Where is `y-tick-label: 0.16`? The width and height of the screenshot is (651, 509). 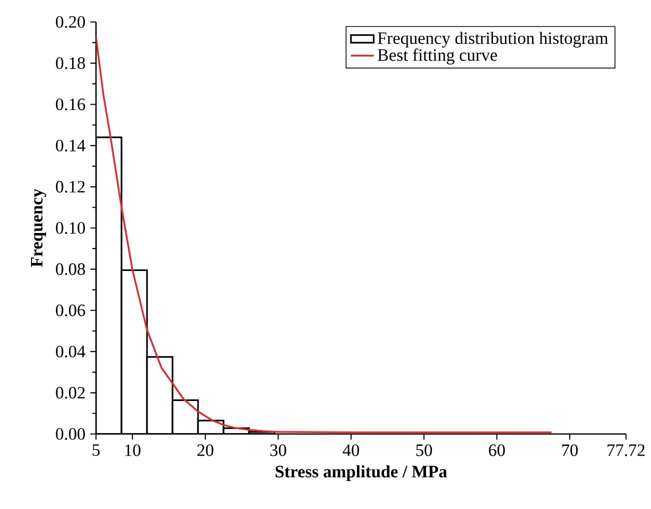 y-tick-label: 0.16 is located at coordinates (71, 104).